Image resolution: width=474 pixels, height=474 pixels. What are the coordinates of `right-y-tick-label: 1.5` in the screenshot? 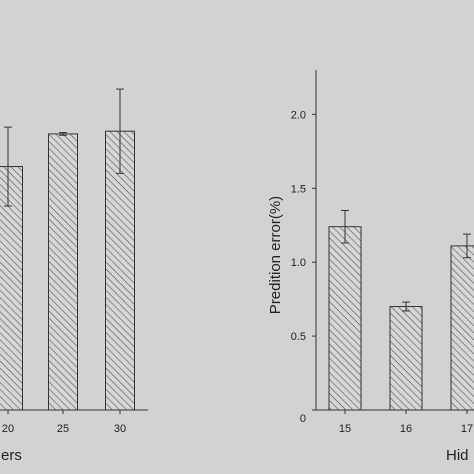 It's located at (298, 189).